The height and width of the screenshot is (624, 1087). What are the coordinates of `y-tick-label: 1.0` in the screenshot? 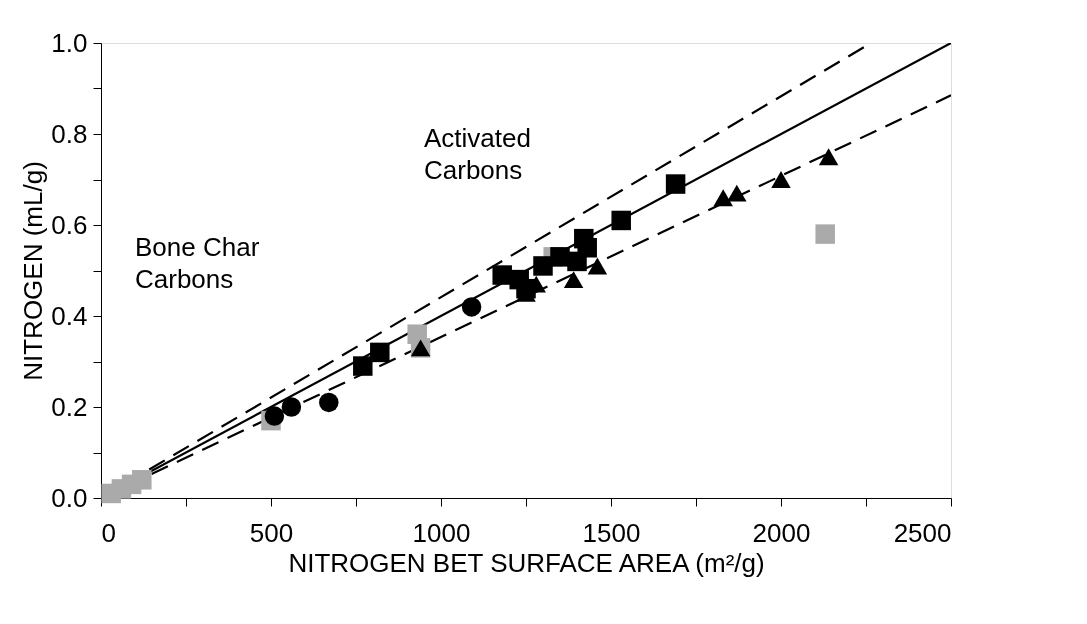 It's located at (69, 42).